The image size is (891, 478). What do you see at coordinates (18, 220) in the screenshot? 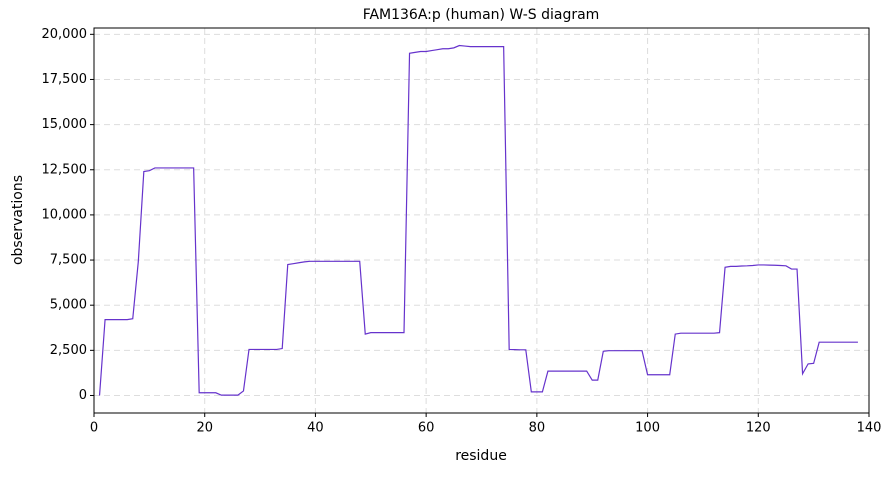
I see `y-axis-label: observations` at bounding box center [18, 220].